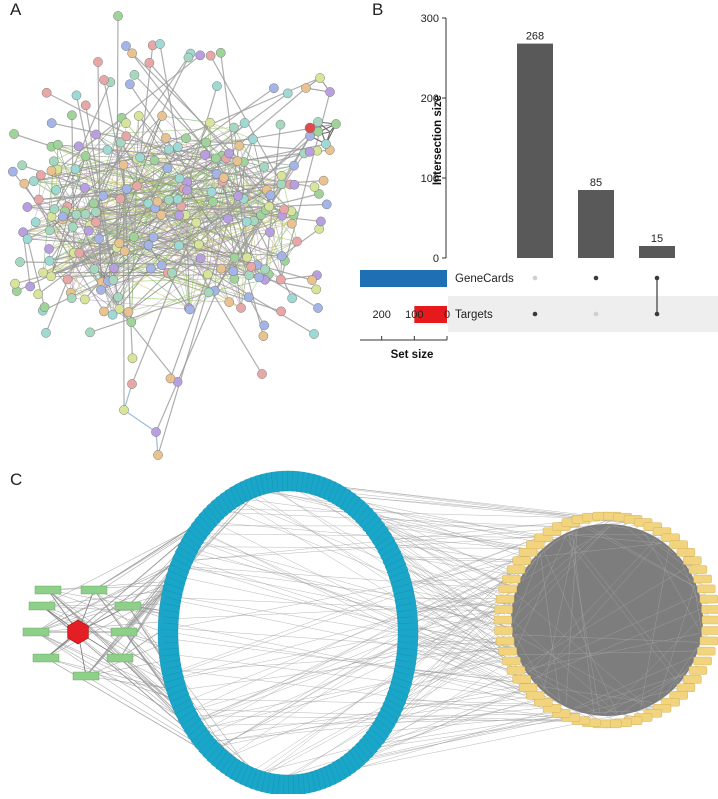 The width and height of the screenshot is (718, 799). What do you see at coordinates (596, 278) in the screenshot?
I see `matrix-dot` at bounding box center [596, 278].